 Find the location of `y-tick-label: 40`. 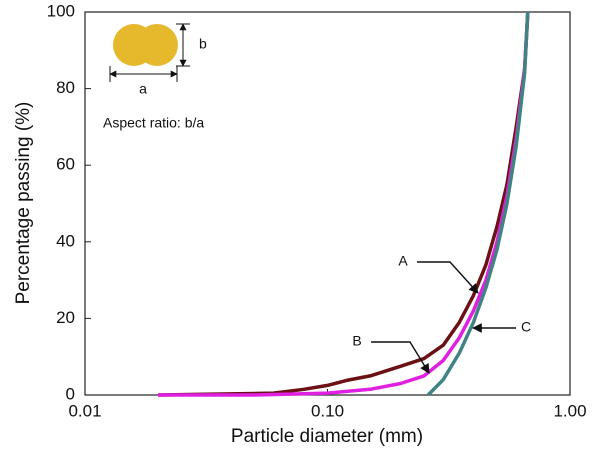

y-tick-label: 40 is located at coordinates (65, 240).